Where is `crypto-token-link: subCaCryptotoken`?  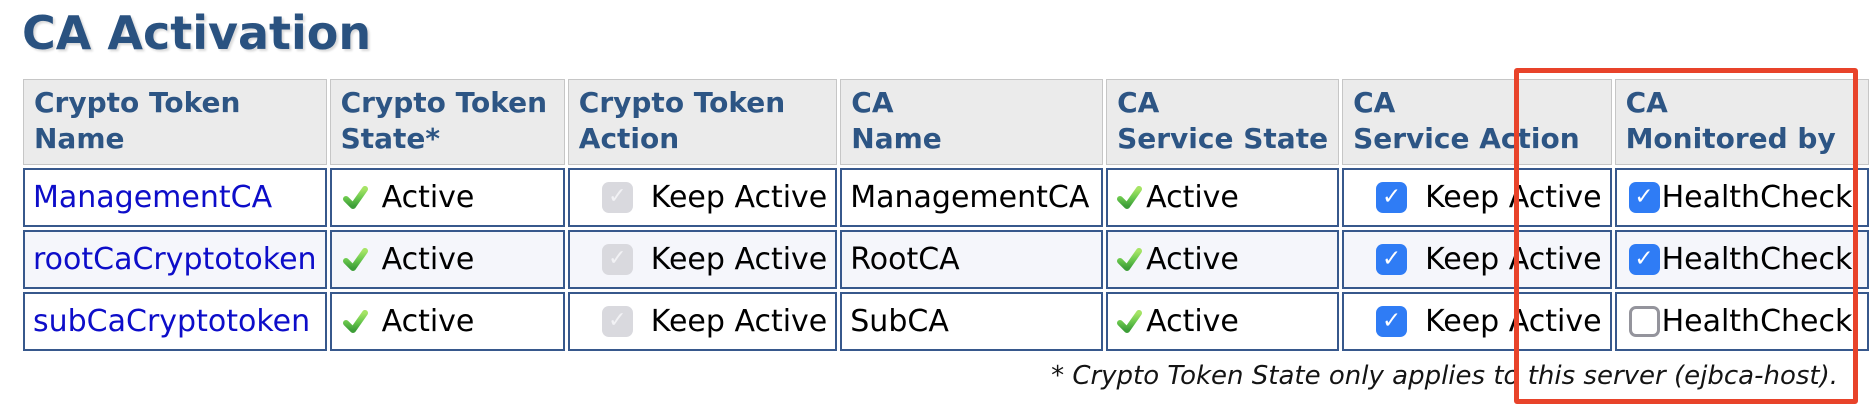
crypto-token-link: subCaCryptotoken is located at coordinates (172, 321).